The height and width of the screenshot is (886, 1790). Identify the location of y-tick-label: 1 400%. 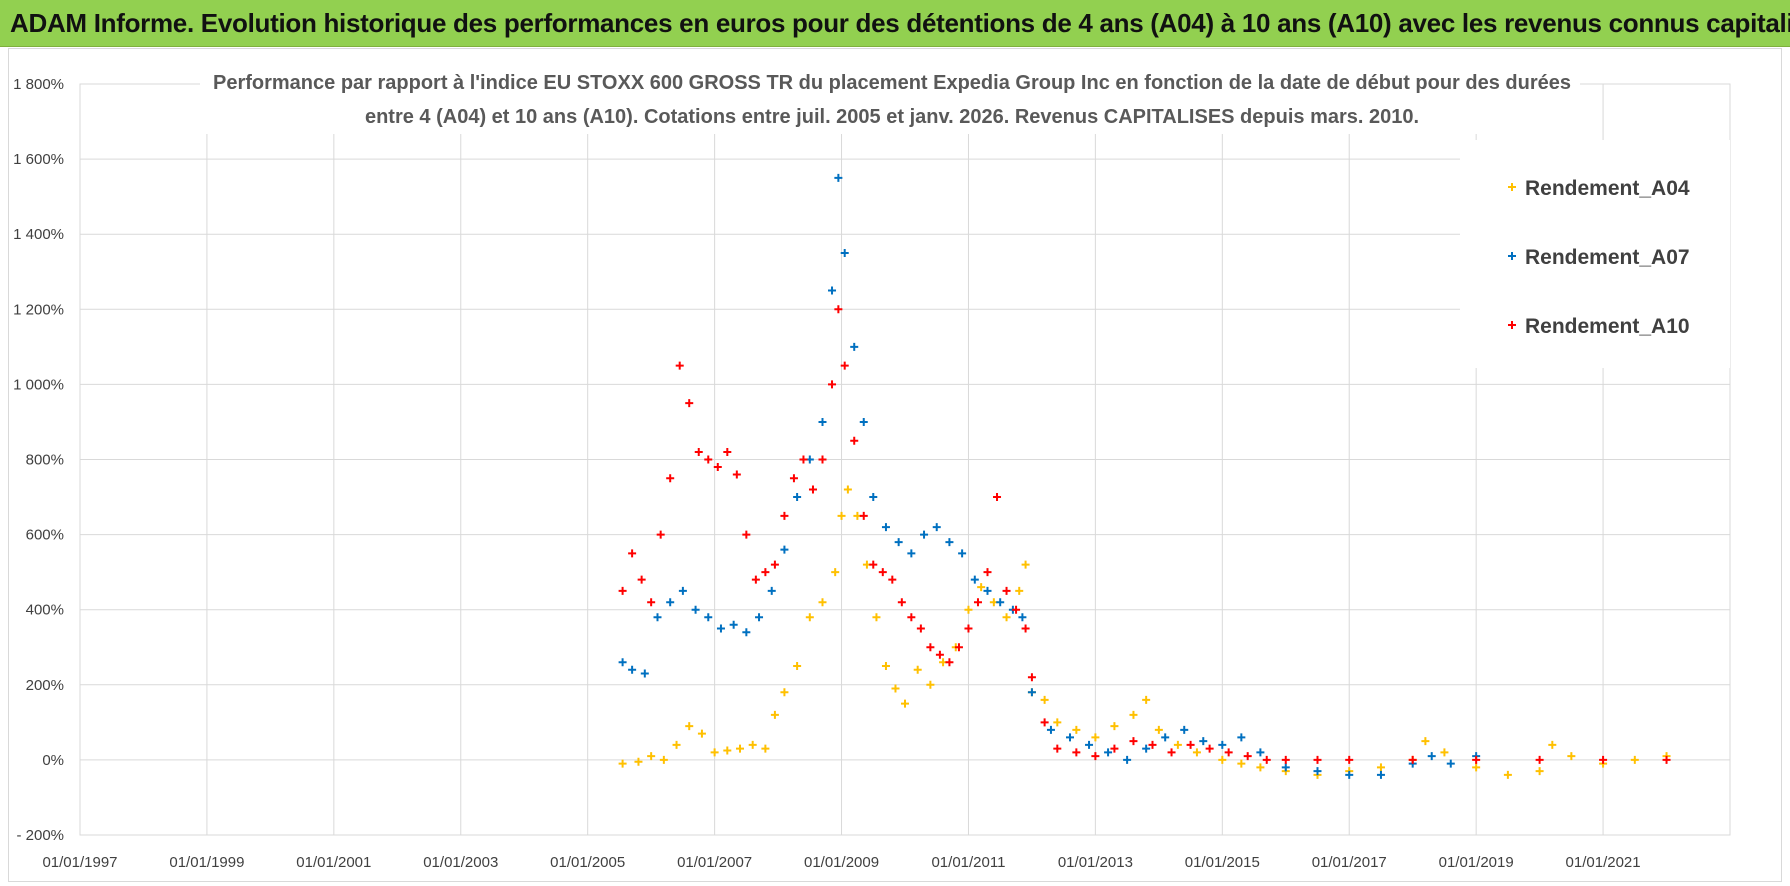
(38, 234).